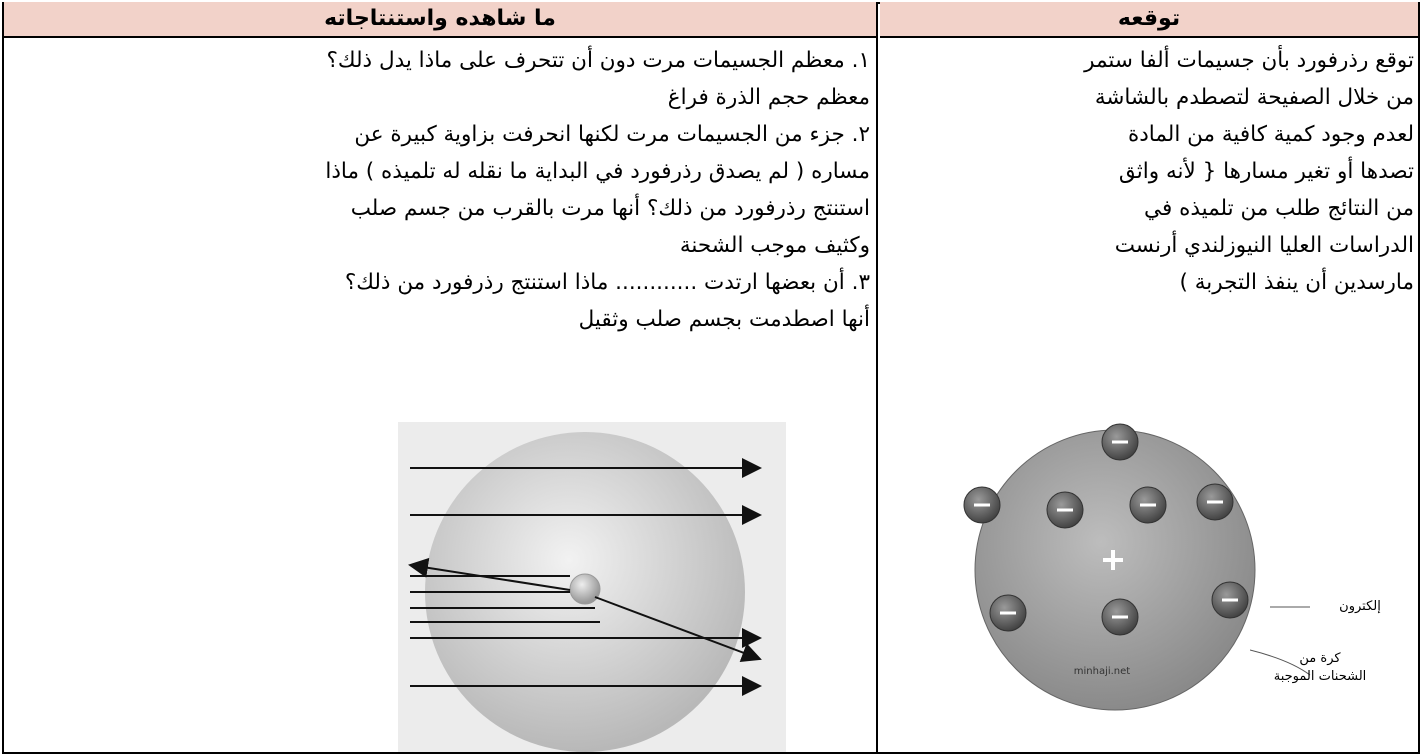  Describe the element at coordinates (1149, 20) in the screenshot. I see `column-header: توقعه` at that location.